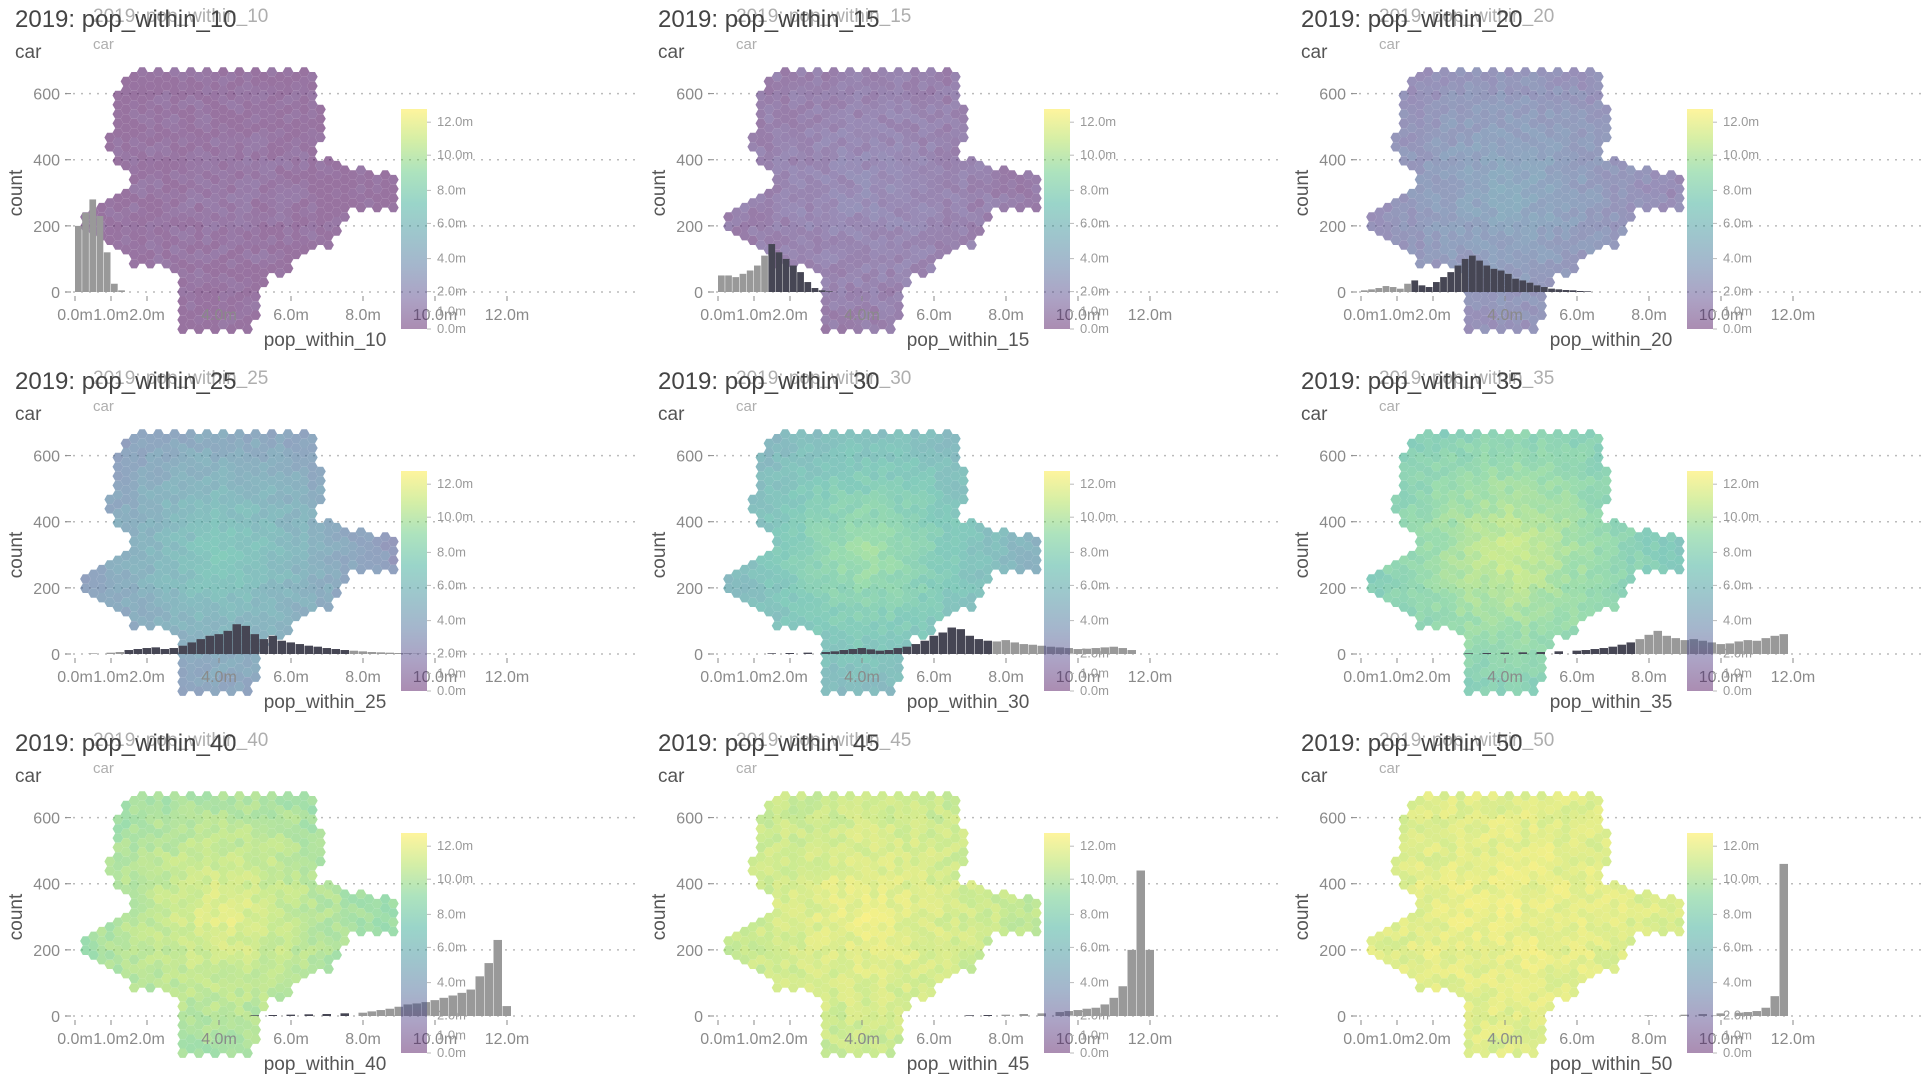  Describe the element at coordinates (862, 677) in the screenshot. I see `x-tick-label: 4.0m` at that location.